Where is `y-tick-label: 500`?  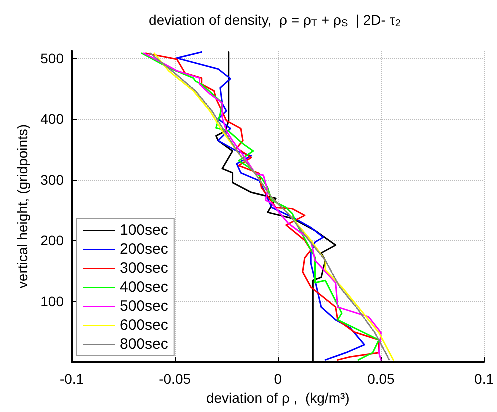
y-tick-label: 500 is located at coordinates (52, 58).